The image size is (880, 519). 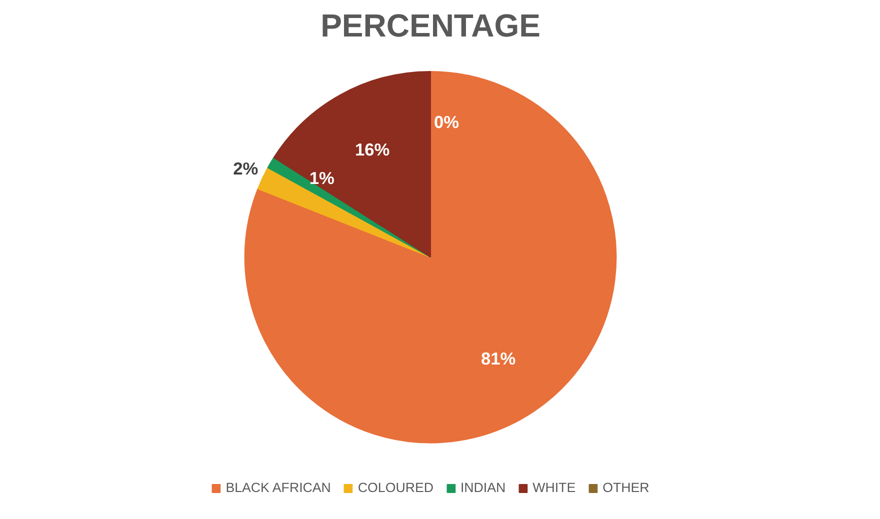 What do you see at coordinates (498, 358) in the screenshot?
I see `data-label: 81%` at bounding box center [498, 358].